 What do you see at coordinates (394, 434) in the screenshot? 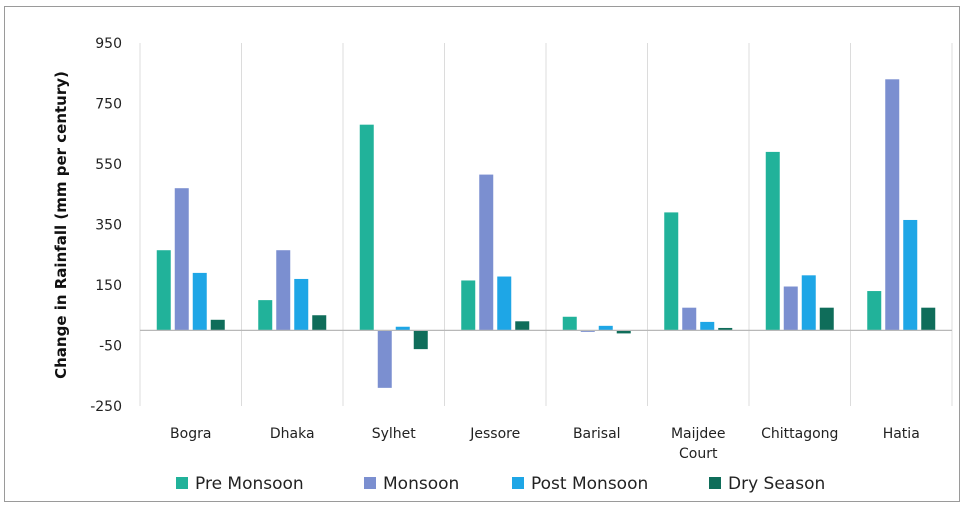
I see `x-category-label: Sylhet` at bounding box center [394, 434].